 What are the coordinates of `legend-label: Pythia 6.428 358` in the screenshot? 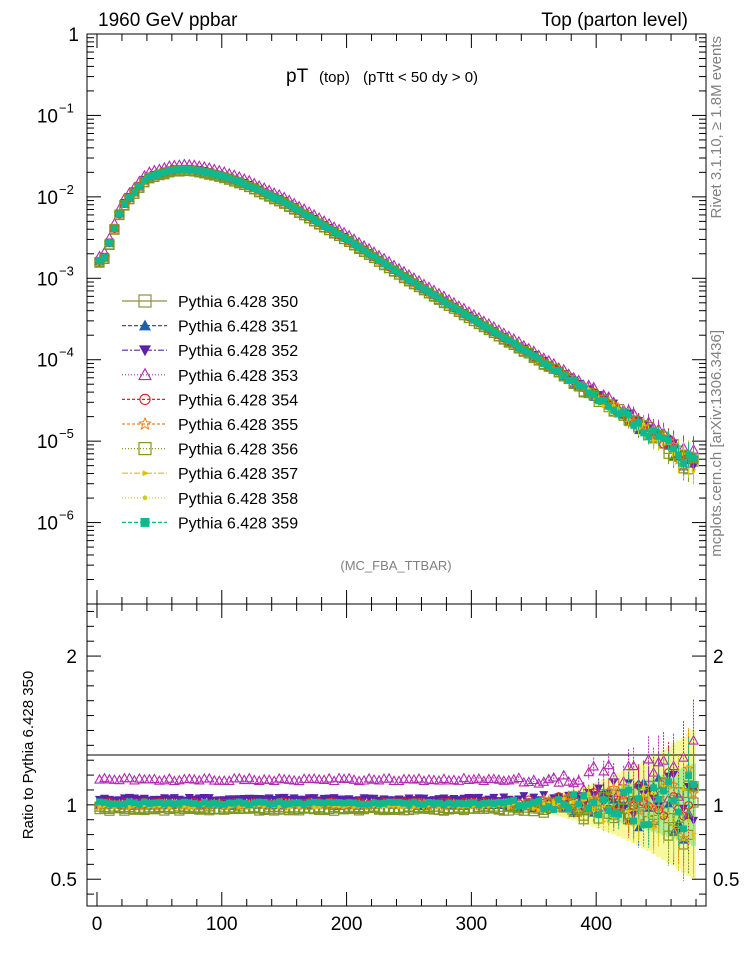 It's located at (238, 499).